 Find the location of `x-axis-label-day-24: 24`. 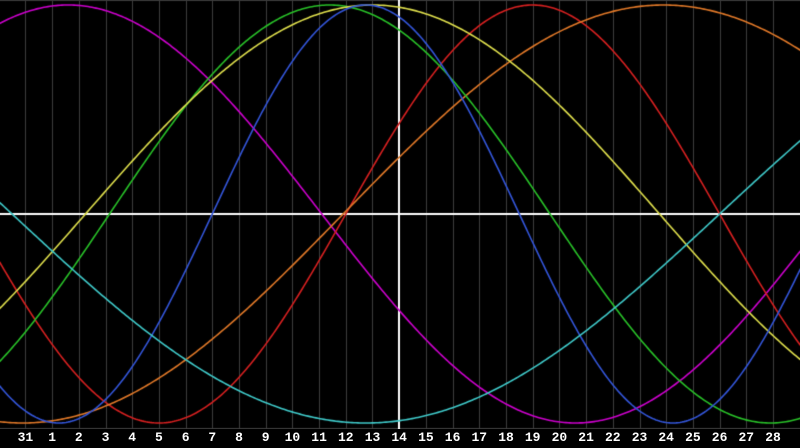

x-axis-label-day-24: 24 is located at coordinates (666, 437).